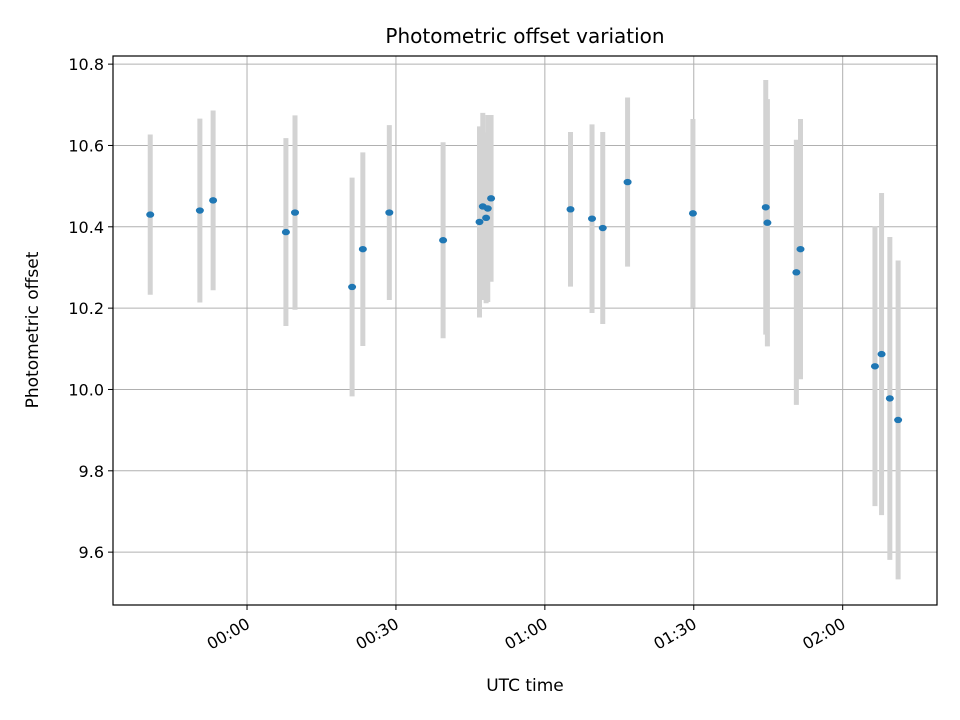  What do you see at coordinates (86, 227) in the screenshot?
I see `y-tick-label: 10.4` at bounding box center [86, 227].